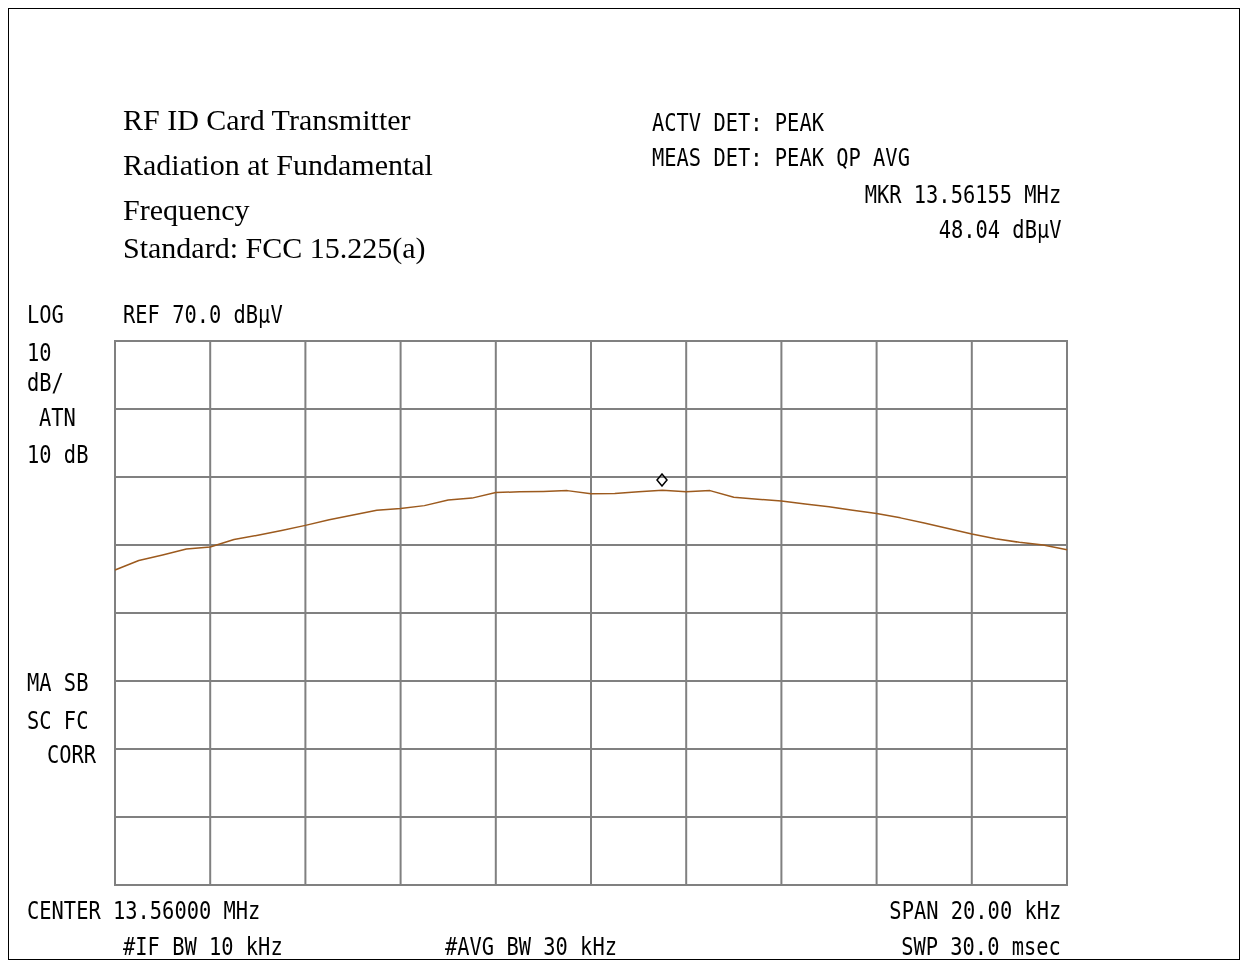 The height and width of the screenshot is (968, 1246). What do you see at coordinates (975, 911) in the screenshot?
I see `text: SPAN 20.00 kHz` at bounding box center [975, 911].